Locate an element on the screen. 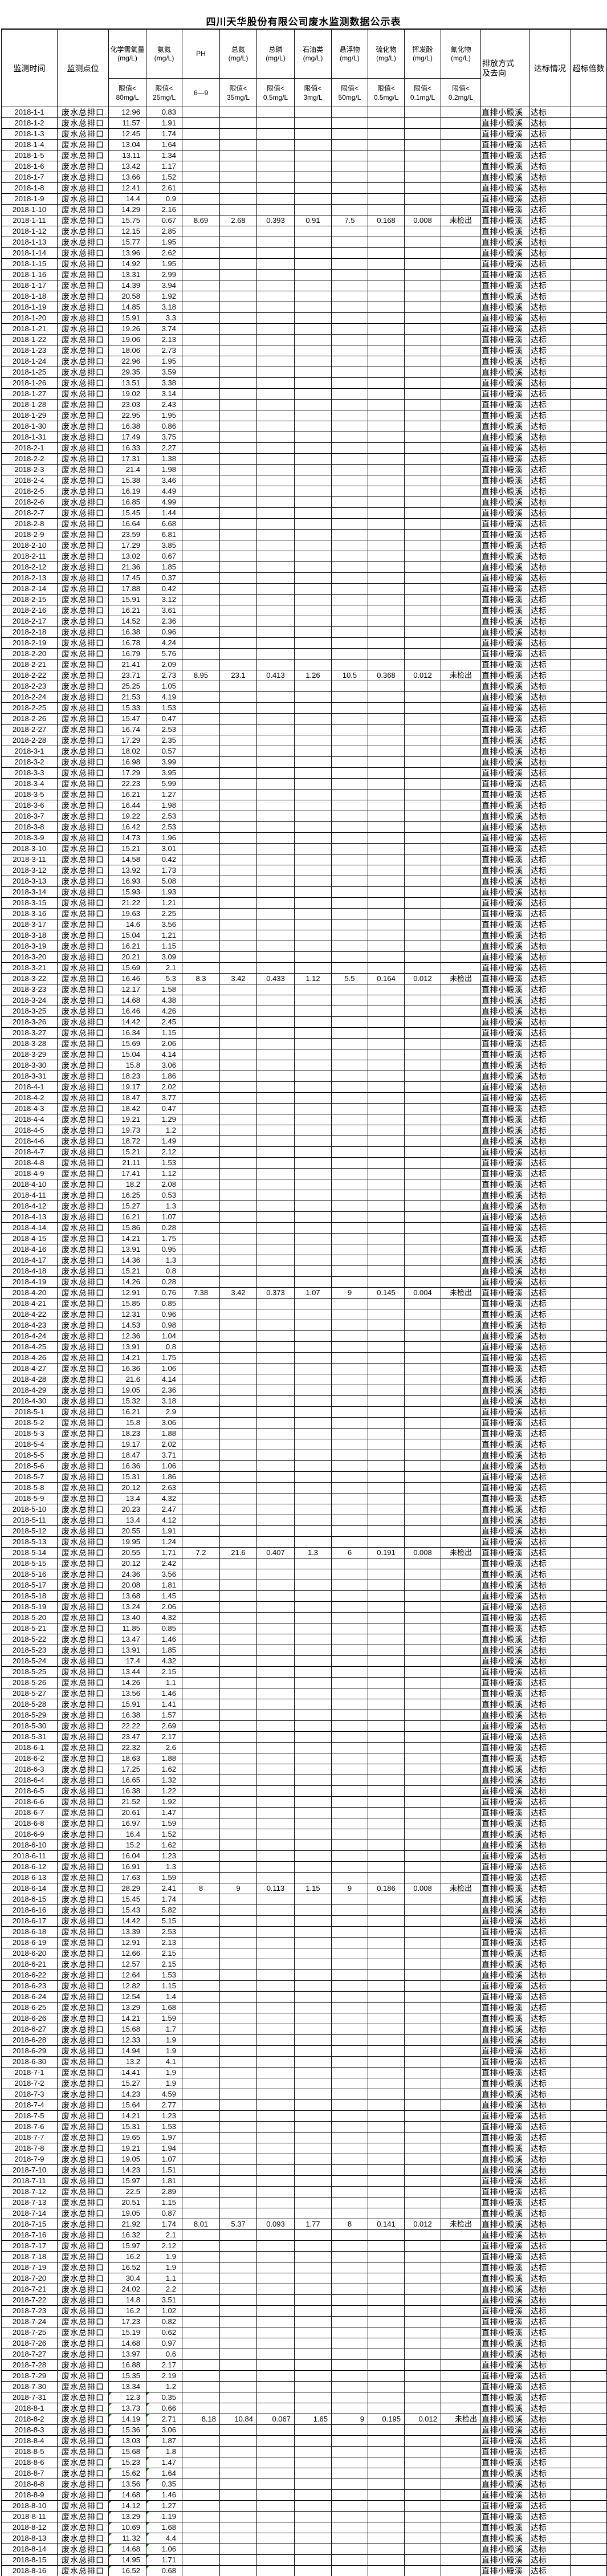  cell-date: 2018-4-6 is located at coordinates (29, 1141).